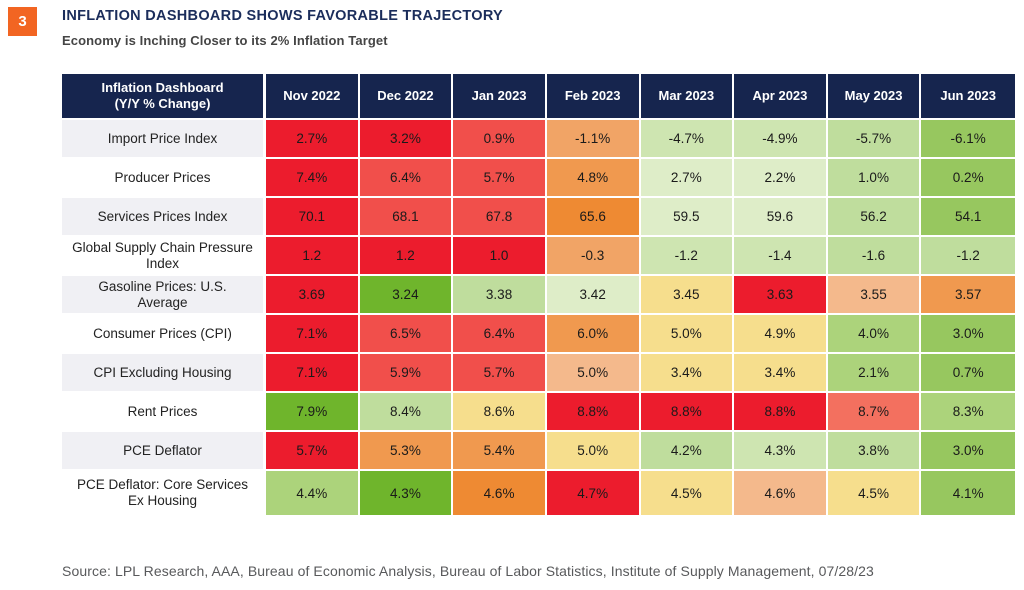  Describe the element at coordinates (406, 373) in the screenshot. I see `heatmap-cell: 5.9%` at that location.